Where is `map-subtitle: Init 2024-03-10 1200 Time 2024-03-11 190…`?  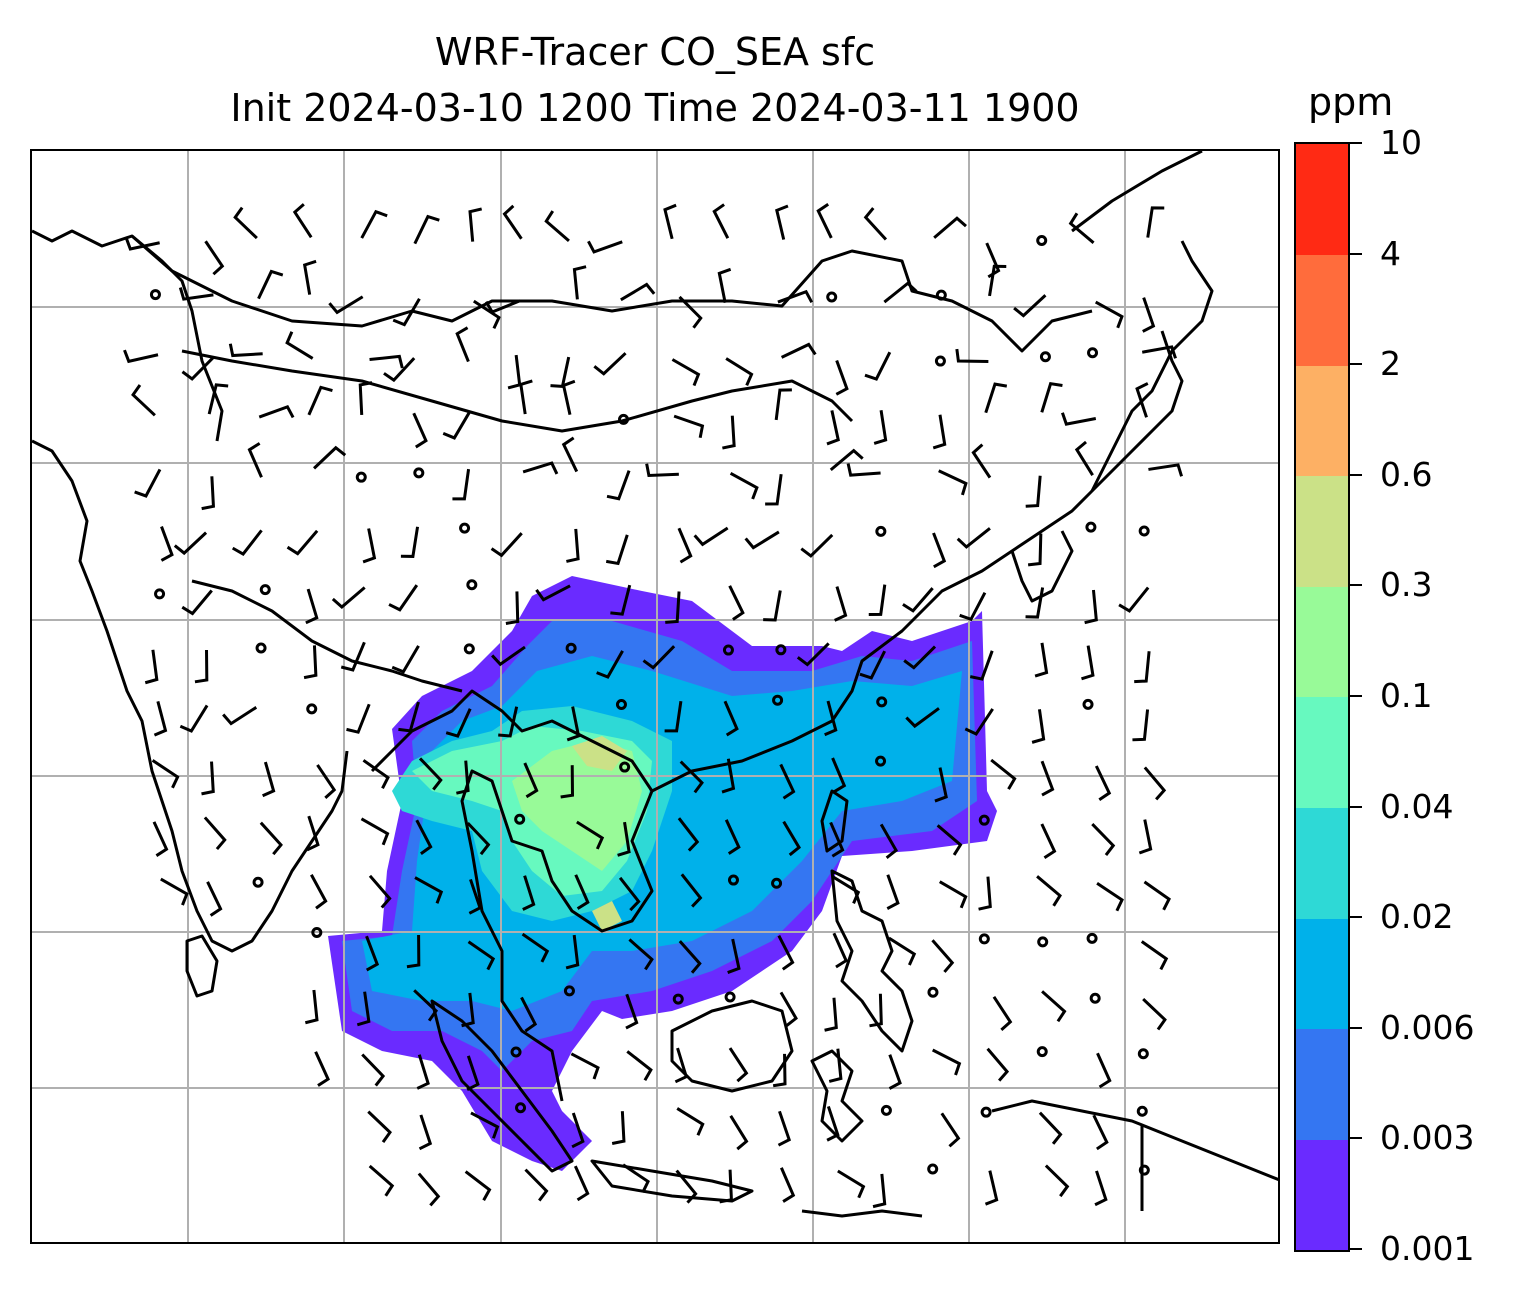 map-subtitle: Init 2024-03-10 1200 Time 2024-03-11 190… is located at coordinates (655, 108).